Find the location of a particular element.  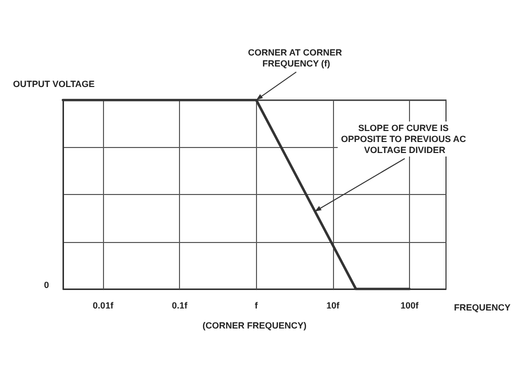

x-tick-label: 0.01f is located at coordinates (103, 305).